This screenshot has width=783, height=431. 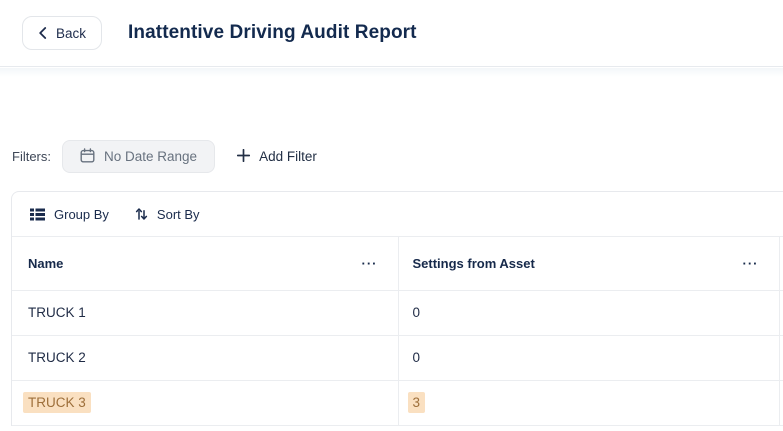 I want to click on sort-by-button: Sort By, so click(x=167, y=214).